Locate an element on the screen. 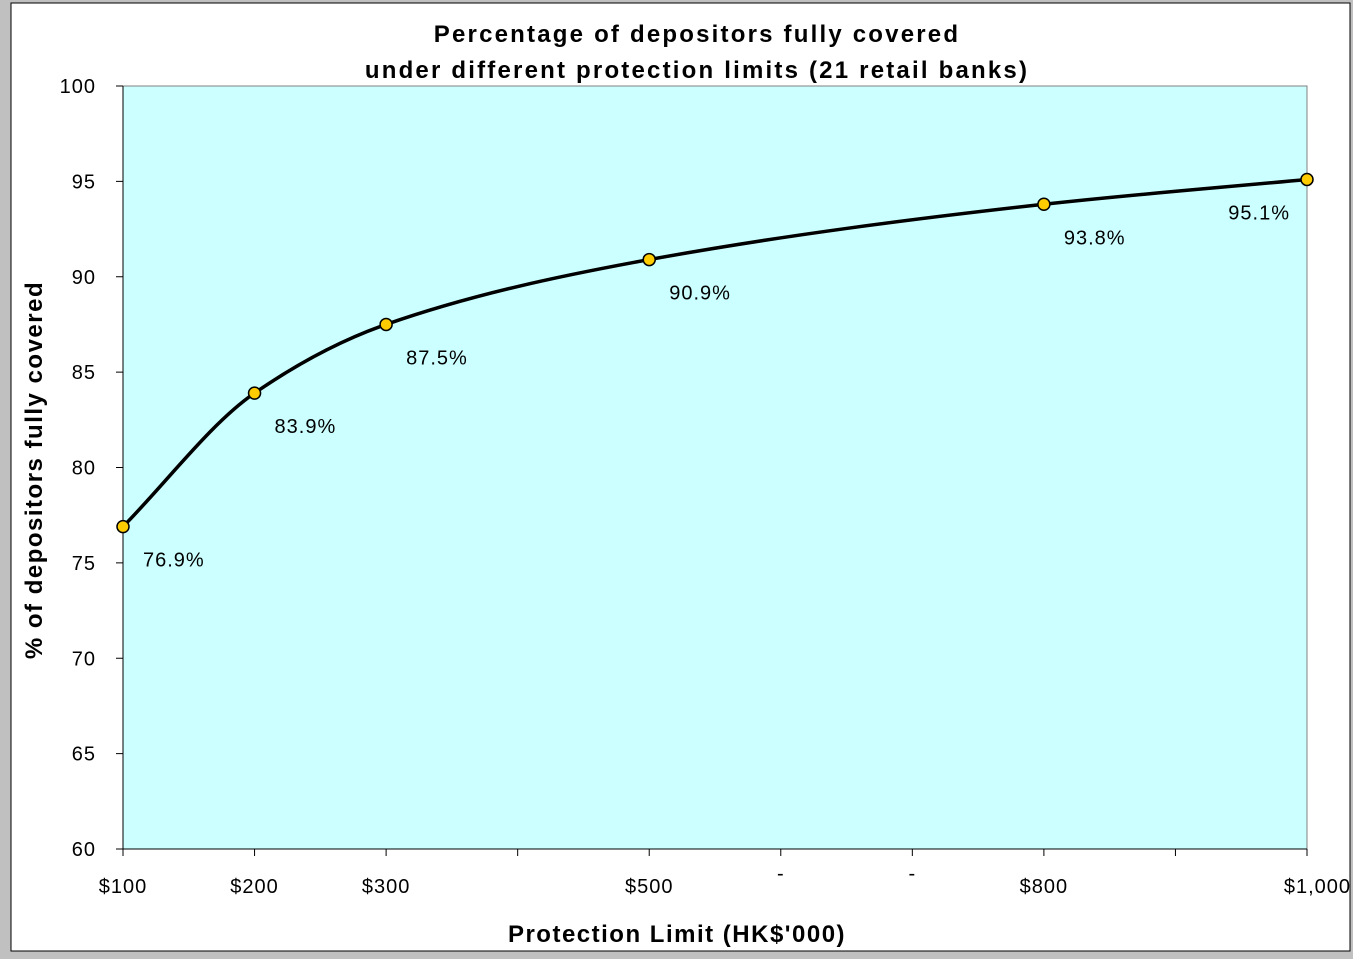  y-tick-label-80: 80 is located at coordinates (84, 469).